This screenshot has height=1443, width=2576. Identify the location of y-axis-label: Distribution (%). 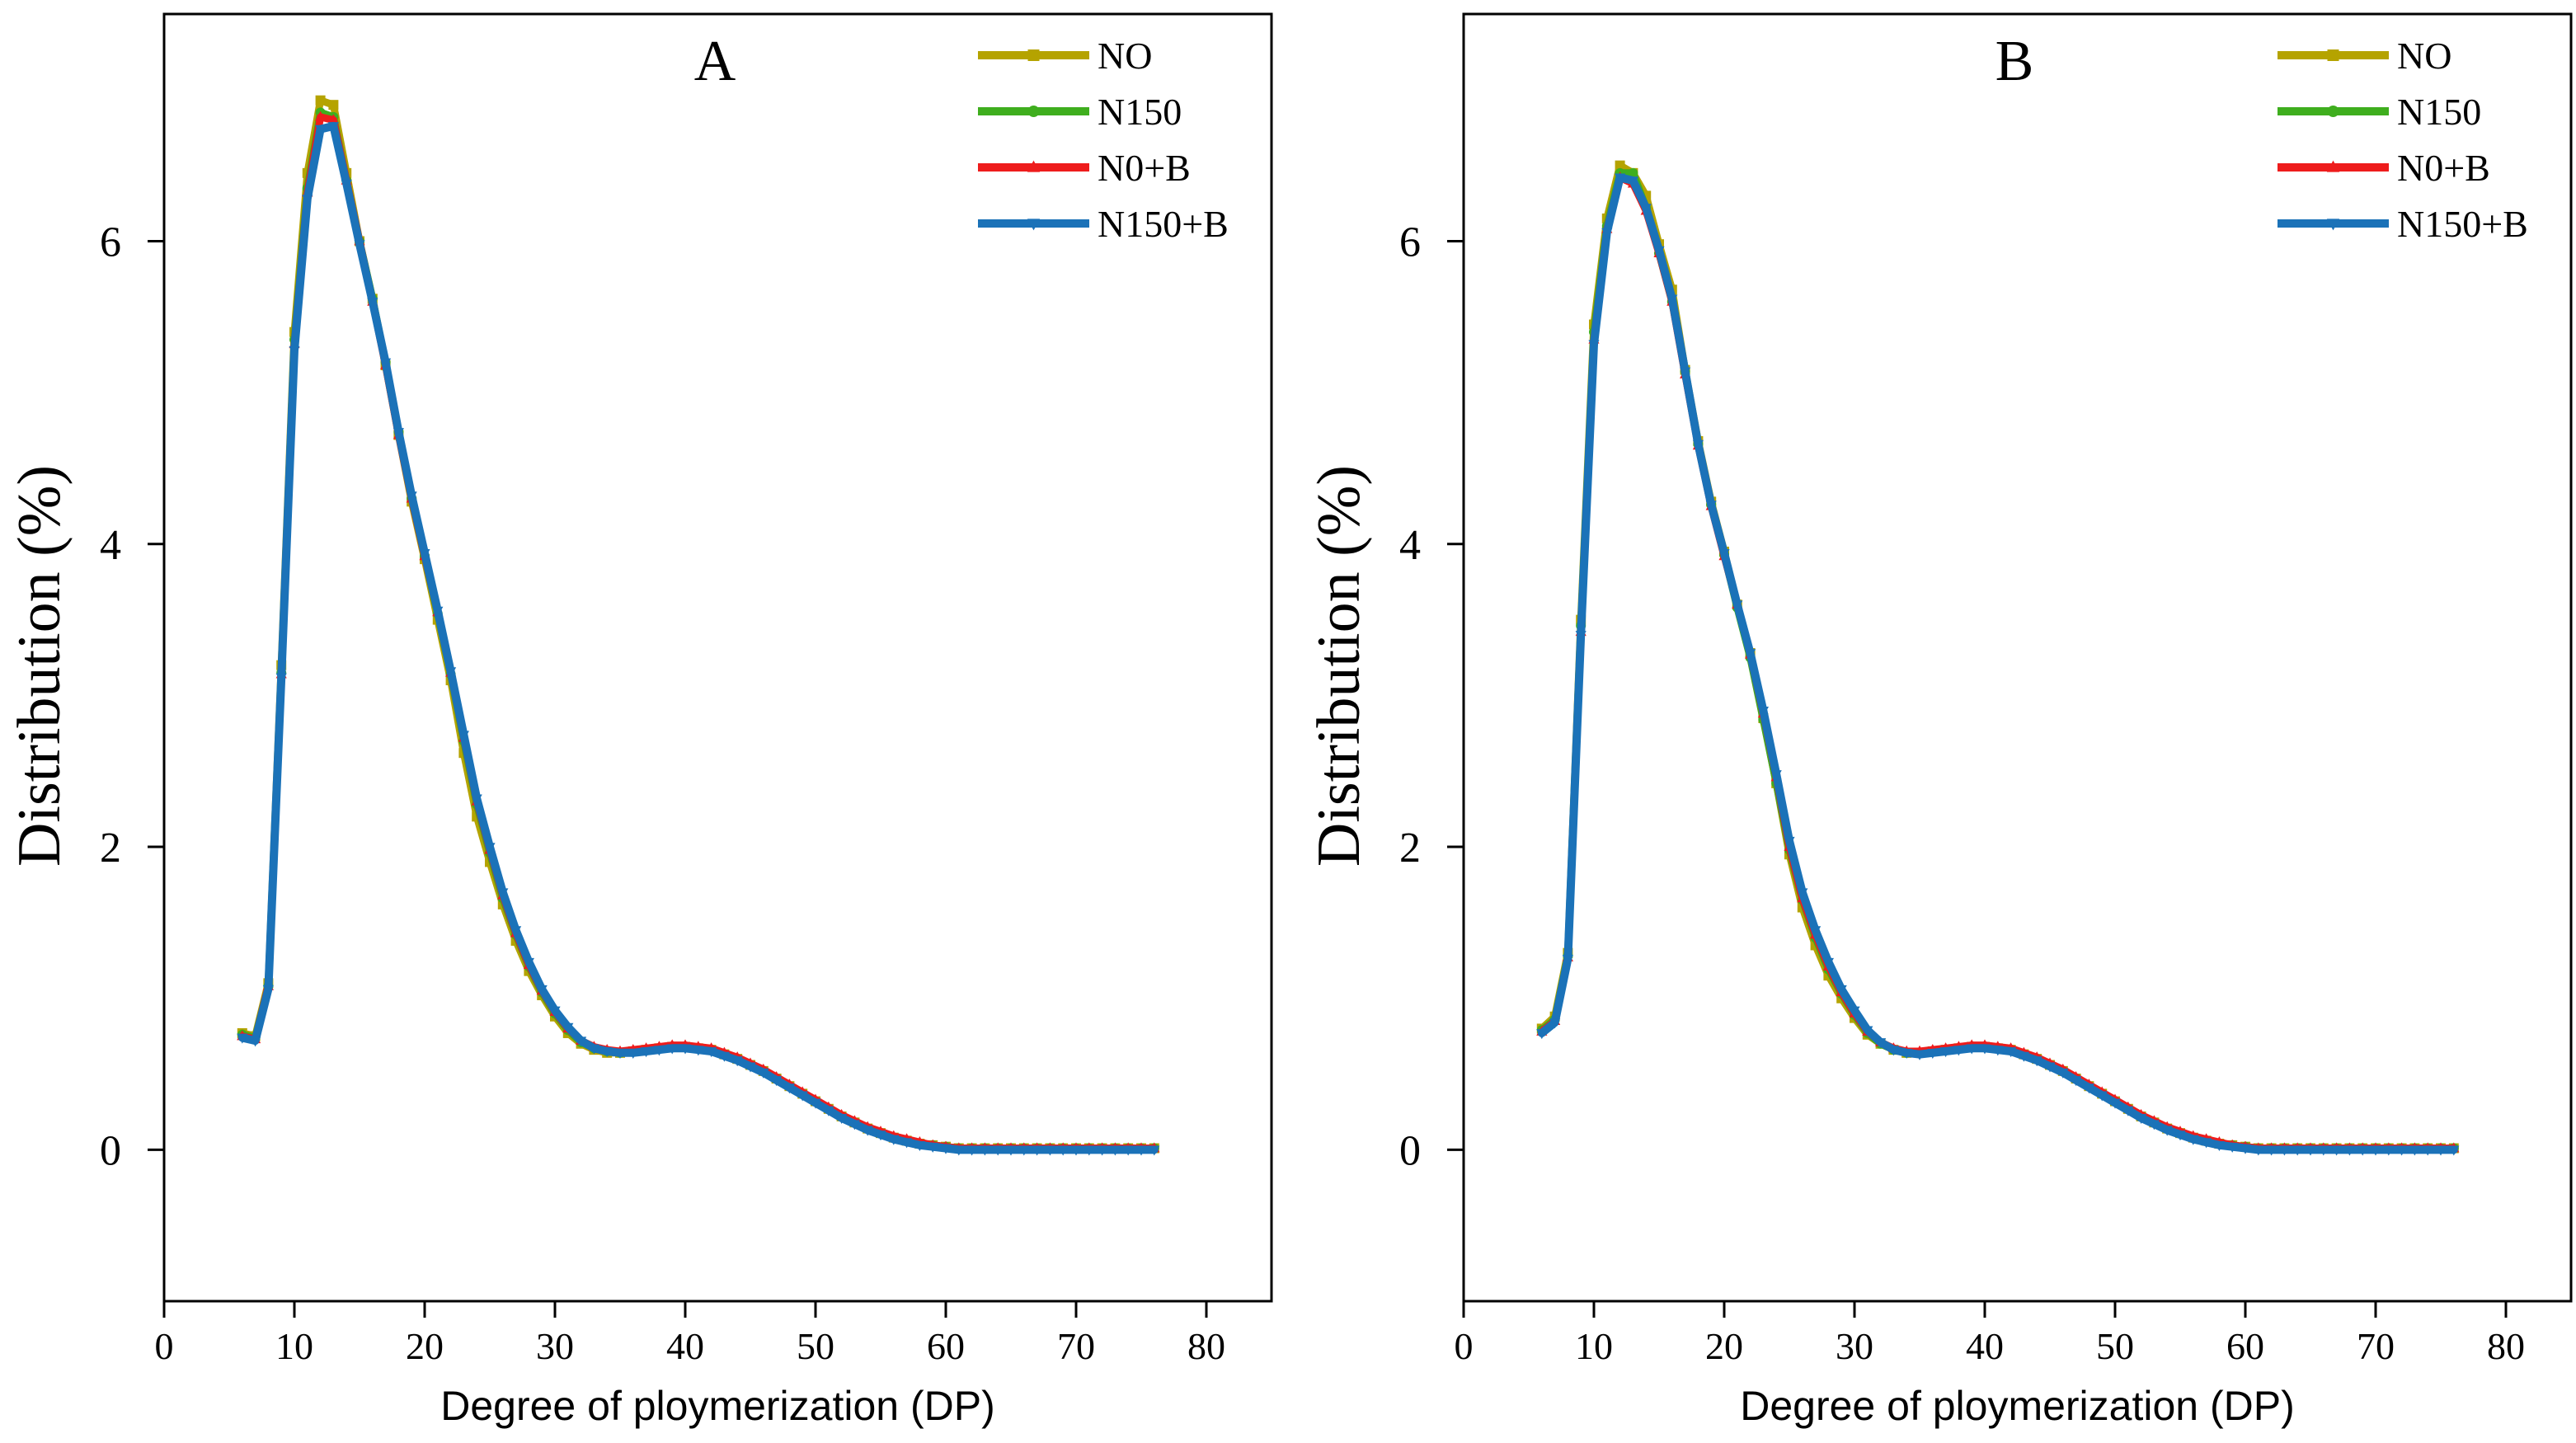
(39, 666).